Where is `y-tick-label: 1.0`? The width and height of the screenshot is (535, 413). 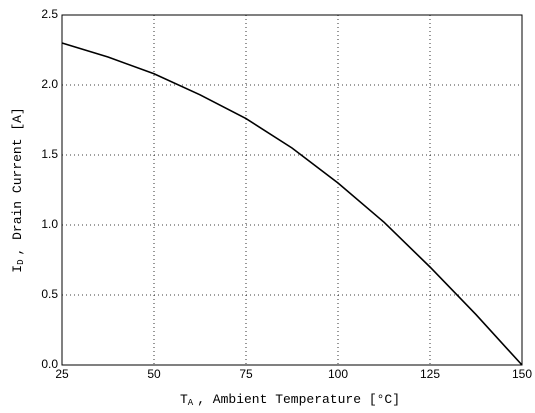 y-tick-label: 1.0 is located at coordinates (49, 224).